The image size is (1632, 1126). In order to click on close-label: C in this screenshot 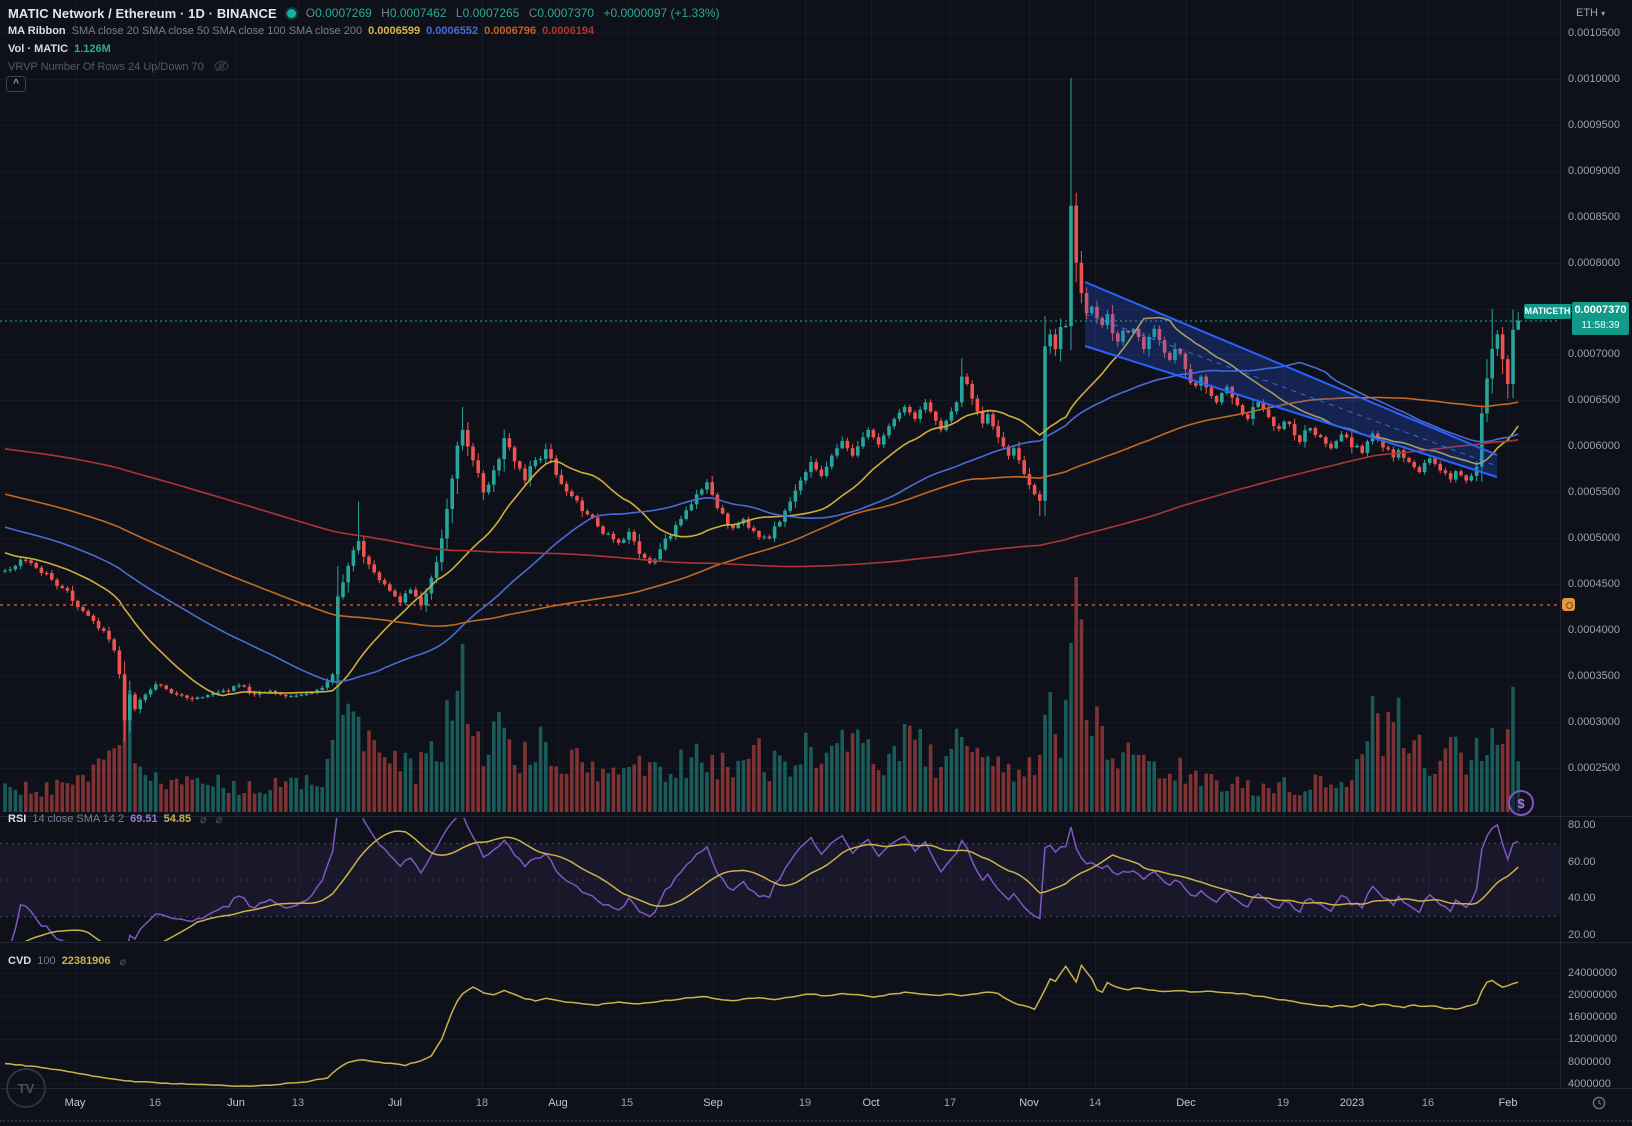, I will do `click(533, 13)`.